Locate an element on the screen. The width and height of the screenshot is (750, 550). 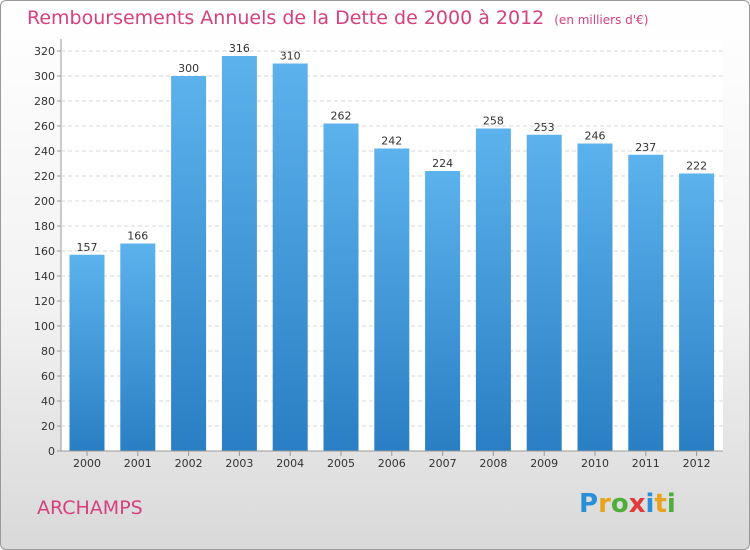
y-tick-label: 120 is located at coordinates (44, 301).